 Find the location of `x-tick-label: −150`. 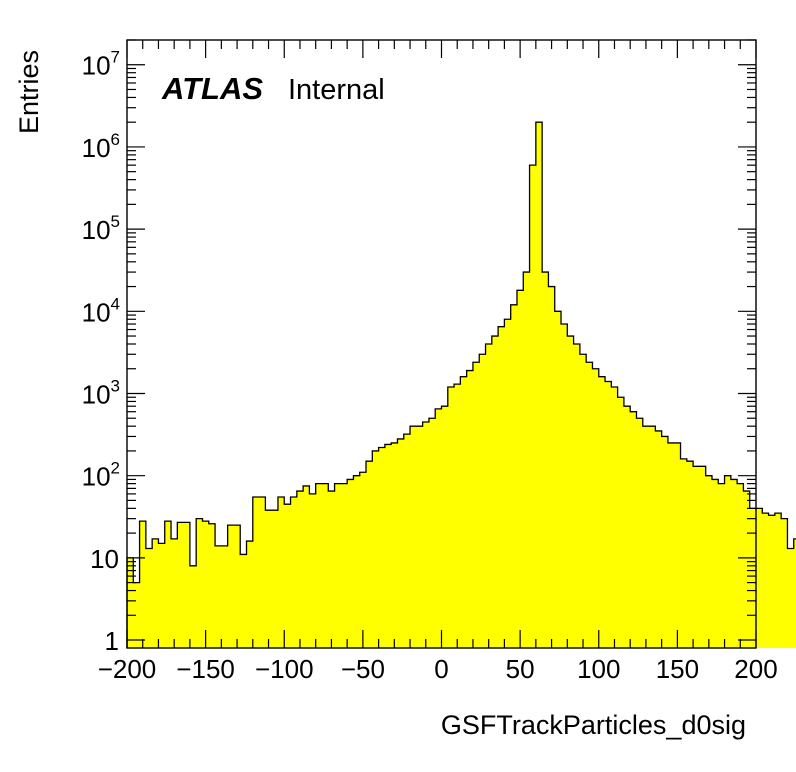

x-tick-label: −150 is located at coordinates (205, 669).